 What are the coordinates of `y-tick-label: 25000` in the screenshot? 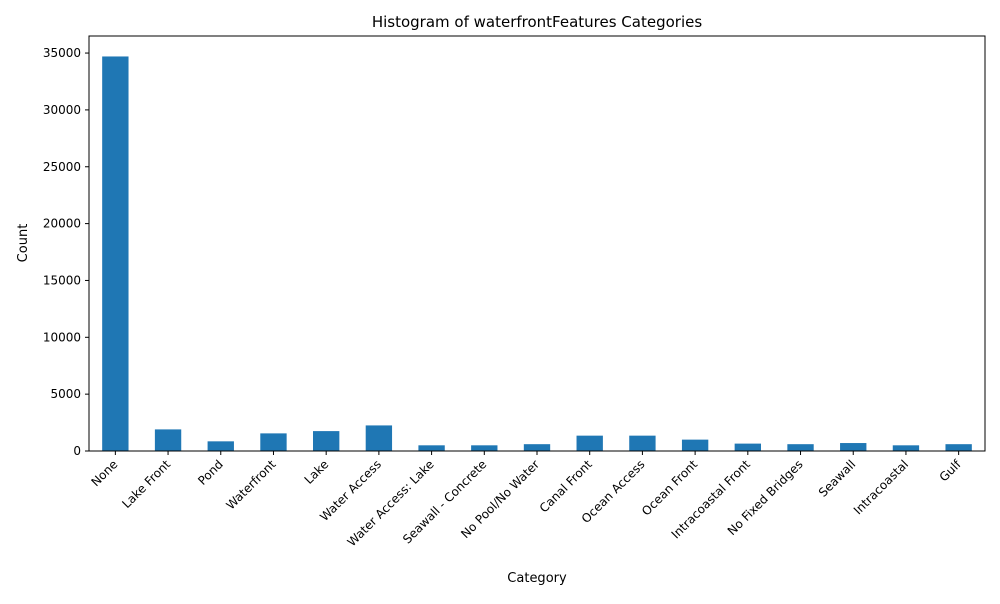 It's located at (62, 167).